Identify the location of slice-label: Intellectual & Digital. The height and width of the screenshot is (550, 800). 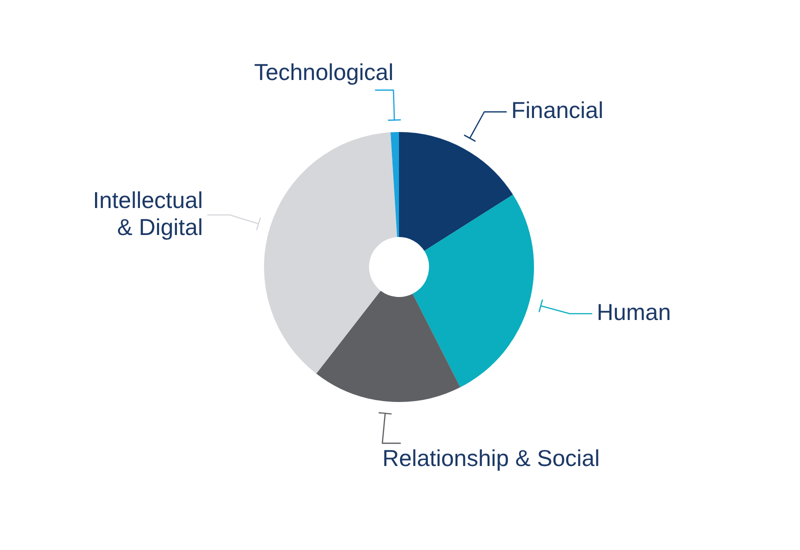
(147, 213).